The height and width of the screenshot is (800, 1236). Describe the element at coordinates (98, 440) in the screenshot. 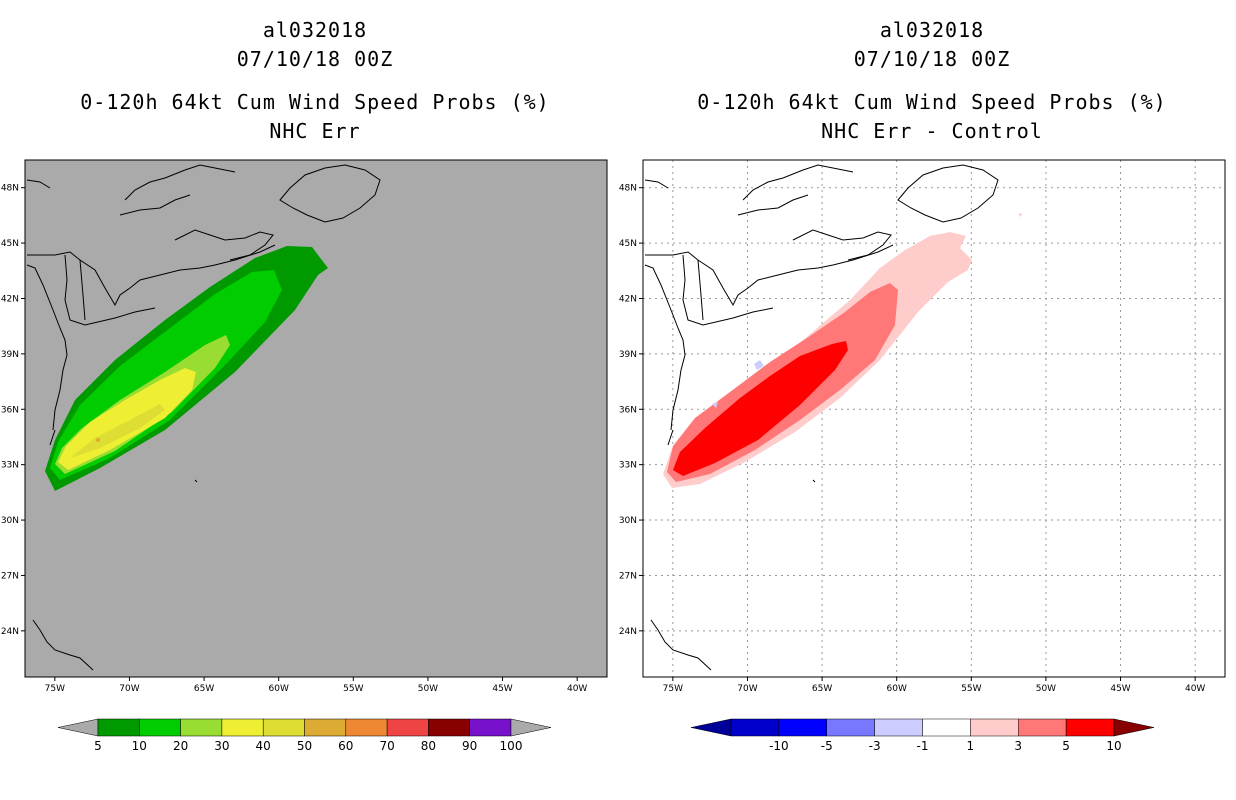

I see `left-contour-50-spot` at that location.